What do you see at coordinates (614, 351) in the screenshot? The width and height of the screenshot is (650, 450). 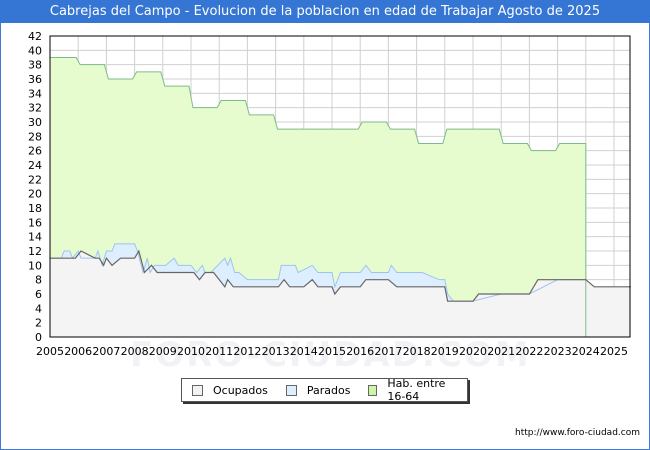 I see `svg-text: 2025` at bounding box center [614, 351].